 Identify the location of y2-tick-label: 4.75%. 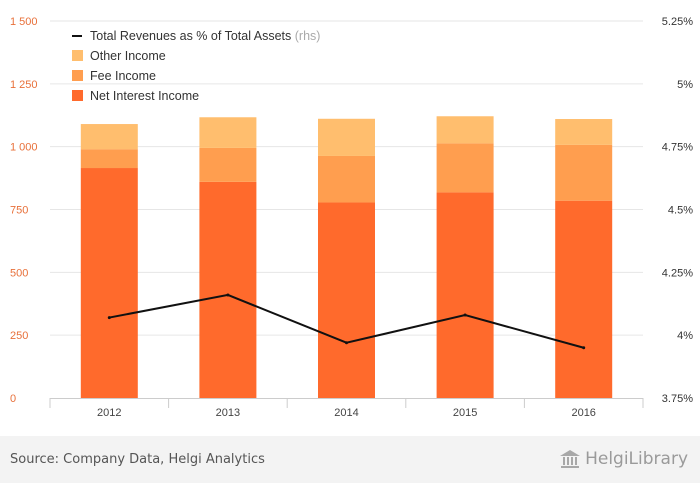
(677, 148).